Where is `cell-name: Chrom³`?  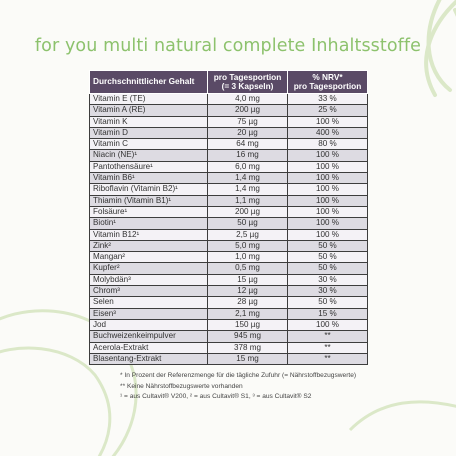
cell-name: Chrom³ is located at coordinates (148, 291).